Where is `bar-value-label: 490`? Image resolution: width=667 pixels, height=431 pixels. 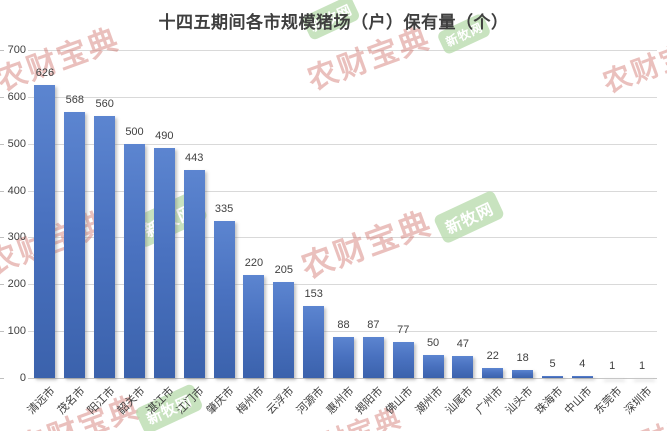
bar-value-label: 490 is located at coordinates (164, 136).